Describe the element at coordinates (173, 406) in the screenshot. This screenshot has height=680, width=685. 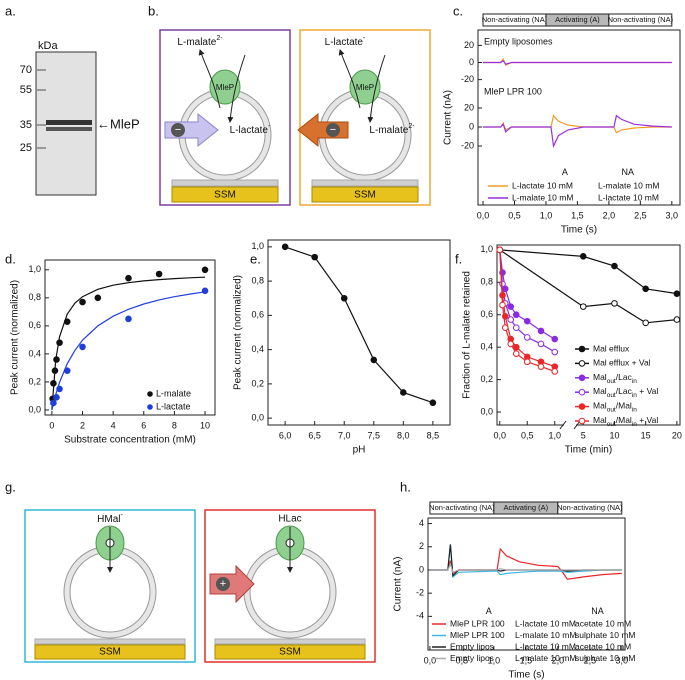
I see `legend-label: L-lactate` at that location.